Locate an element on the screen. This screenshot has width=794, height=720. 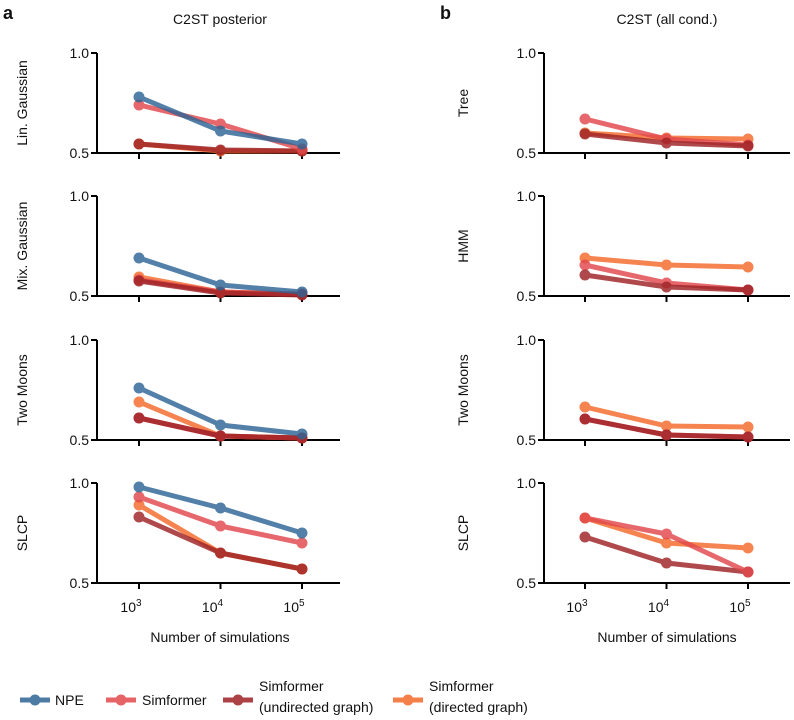
y-axis-label: Lin. Gaussian is located at coordinates (22, 103).